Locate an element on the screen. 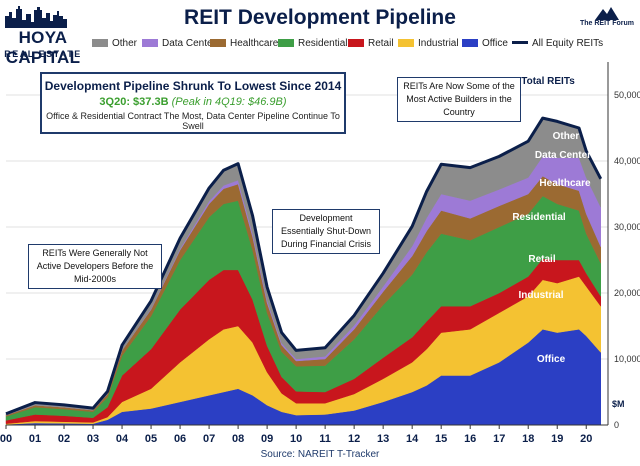 The image size is (640, 466). reit-forum-logo: The REIT Forum is located at coordinates (607, 19).